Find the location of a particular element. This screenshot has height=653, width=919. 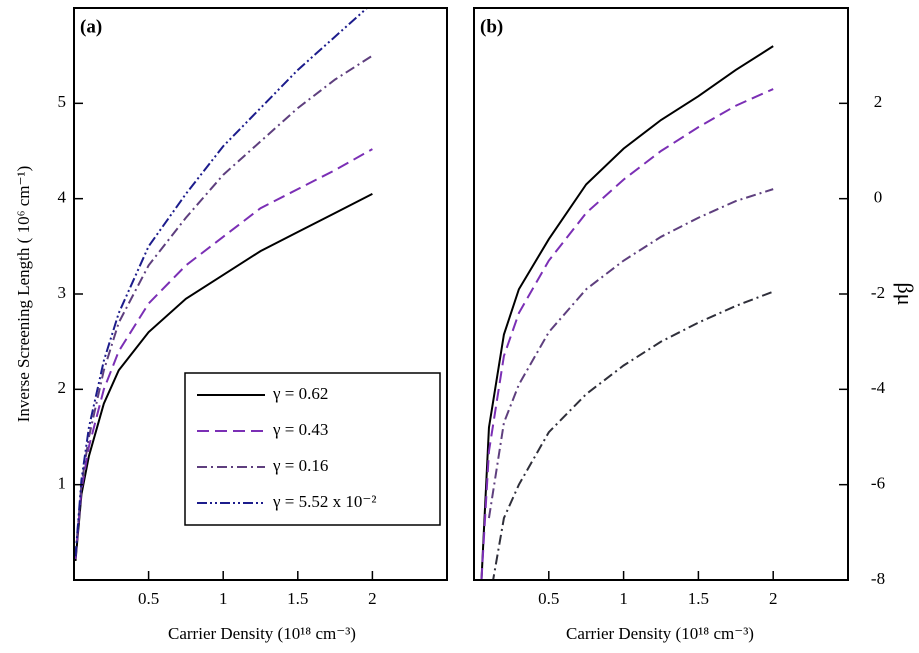

y-tick-label: 3 is located at coordinates (62, 292).